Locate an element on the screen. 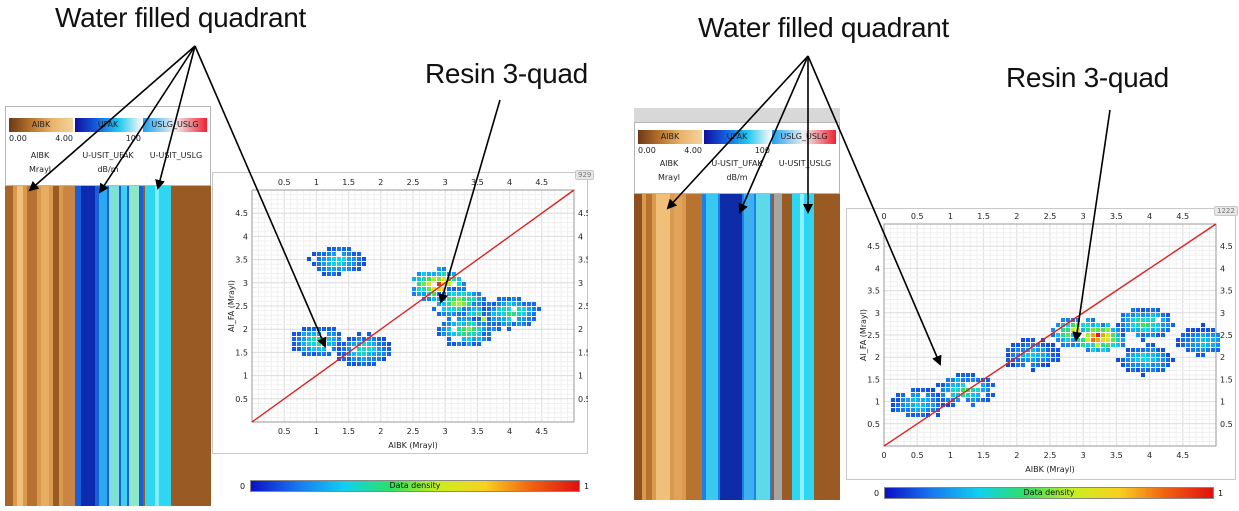  right-x-tick-bottom: 3.5 is located at coordinates (1116, 455).